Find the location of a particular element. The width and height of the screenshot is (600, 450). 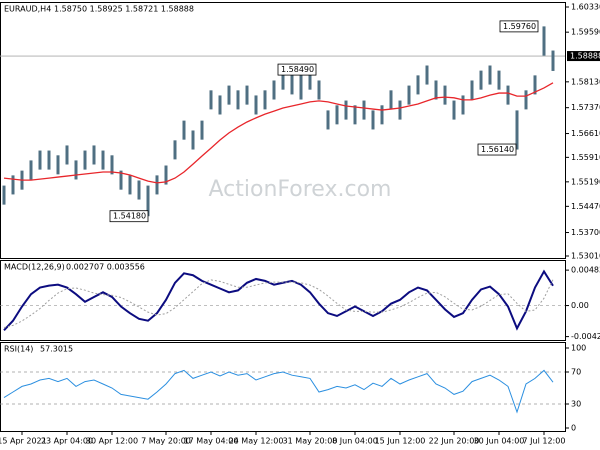

annotation-label: 1.59760 is located at coordinates (519, 26).